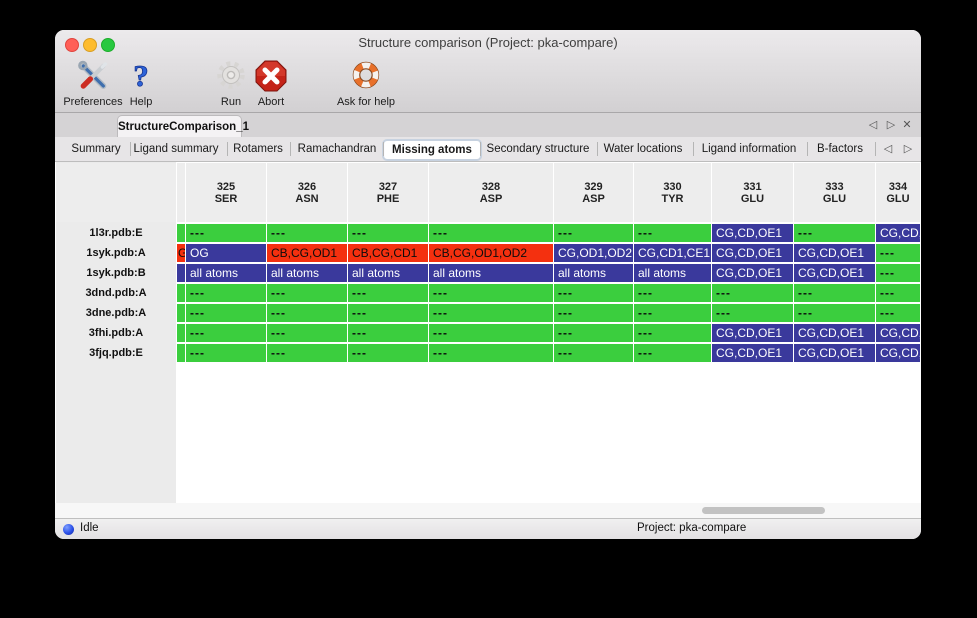  What do you see at coordinates (491, 293) in the screenshot?
I see `table-cell-3dnd.pdb:A-328: ---` at bounding box center [491, 293].